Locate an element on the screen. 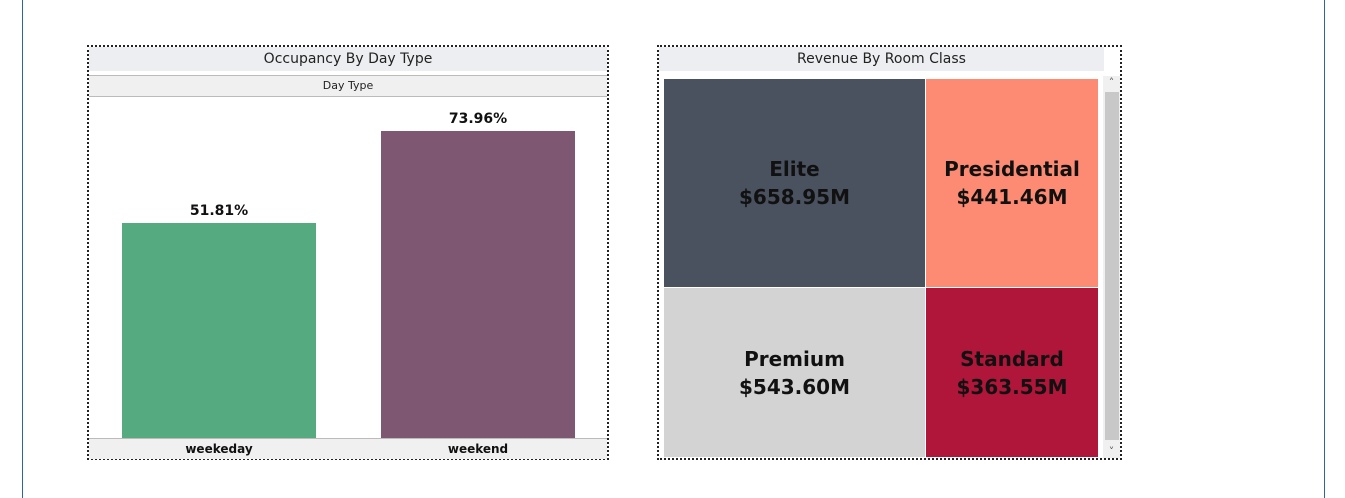 The width and height of the screenshot is (1345, 498). treemap-tile-presidential: Presidential $441.46M is located at coordinates (1012, 183).